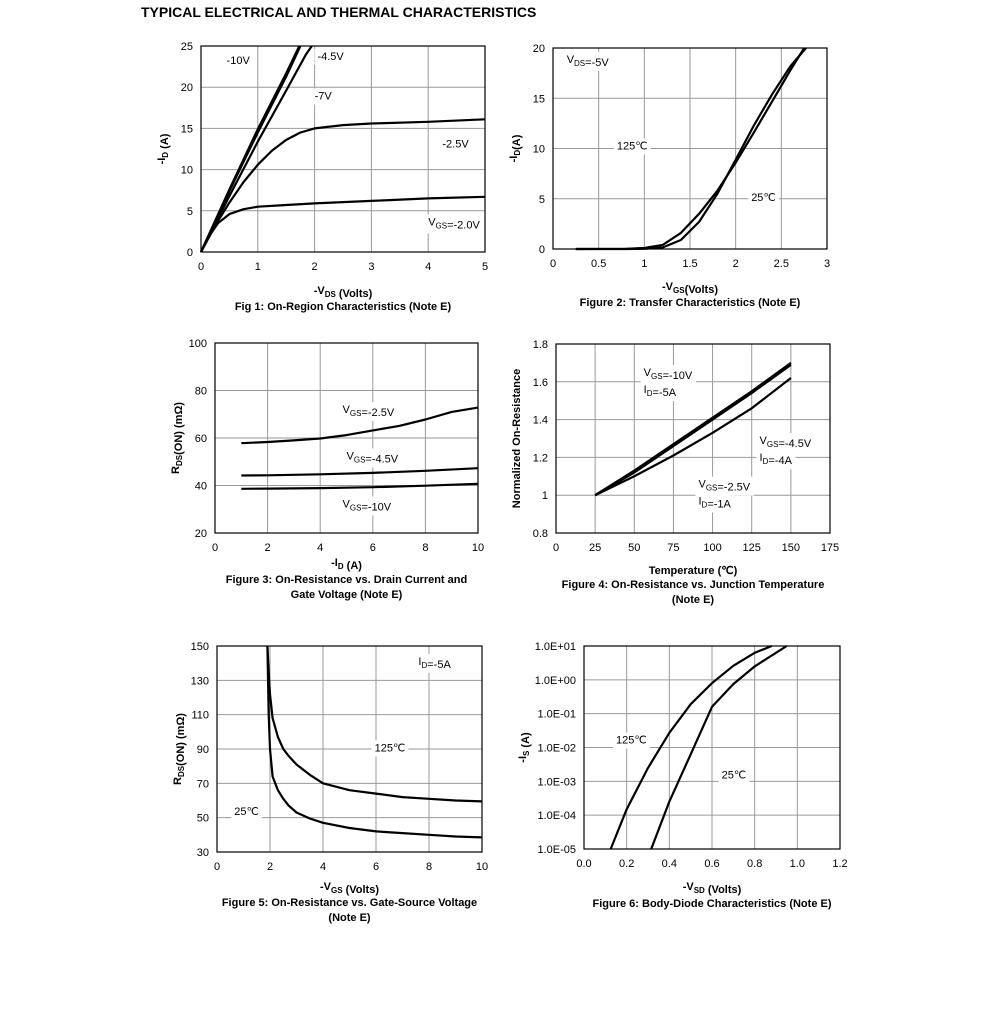 This screenshot has width=991, height=1011. Describe the element at coordinates (598, 264) in the screenshot. I see `fig2-x-tick-label: 0.5` at that location.